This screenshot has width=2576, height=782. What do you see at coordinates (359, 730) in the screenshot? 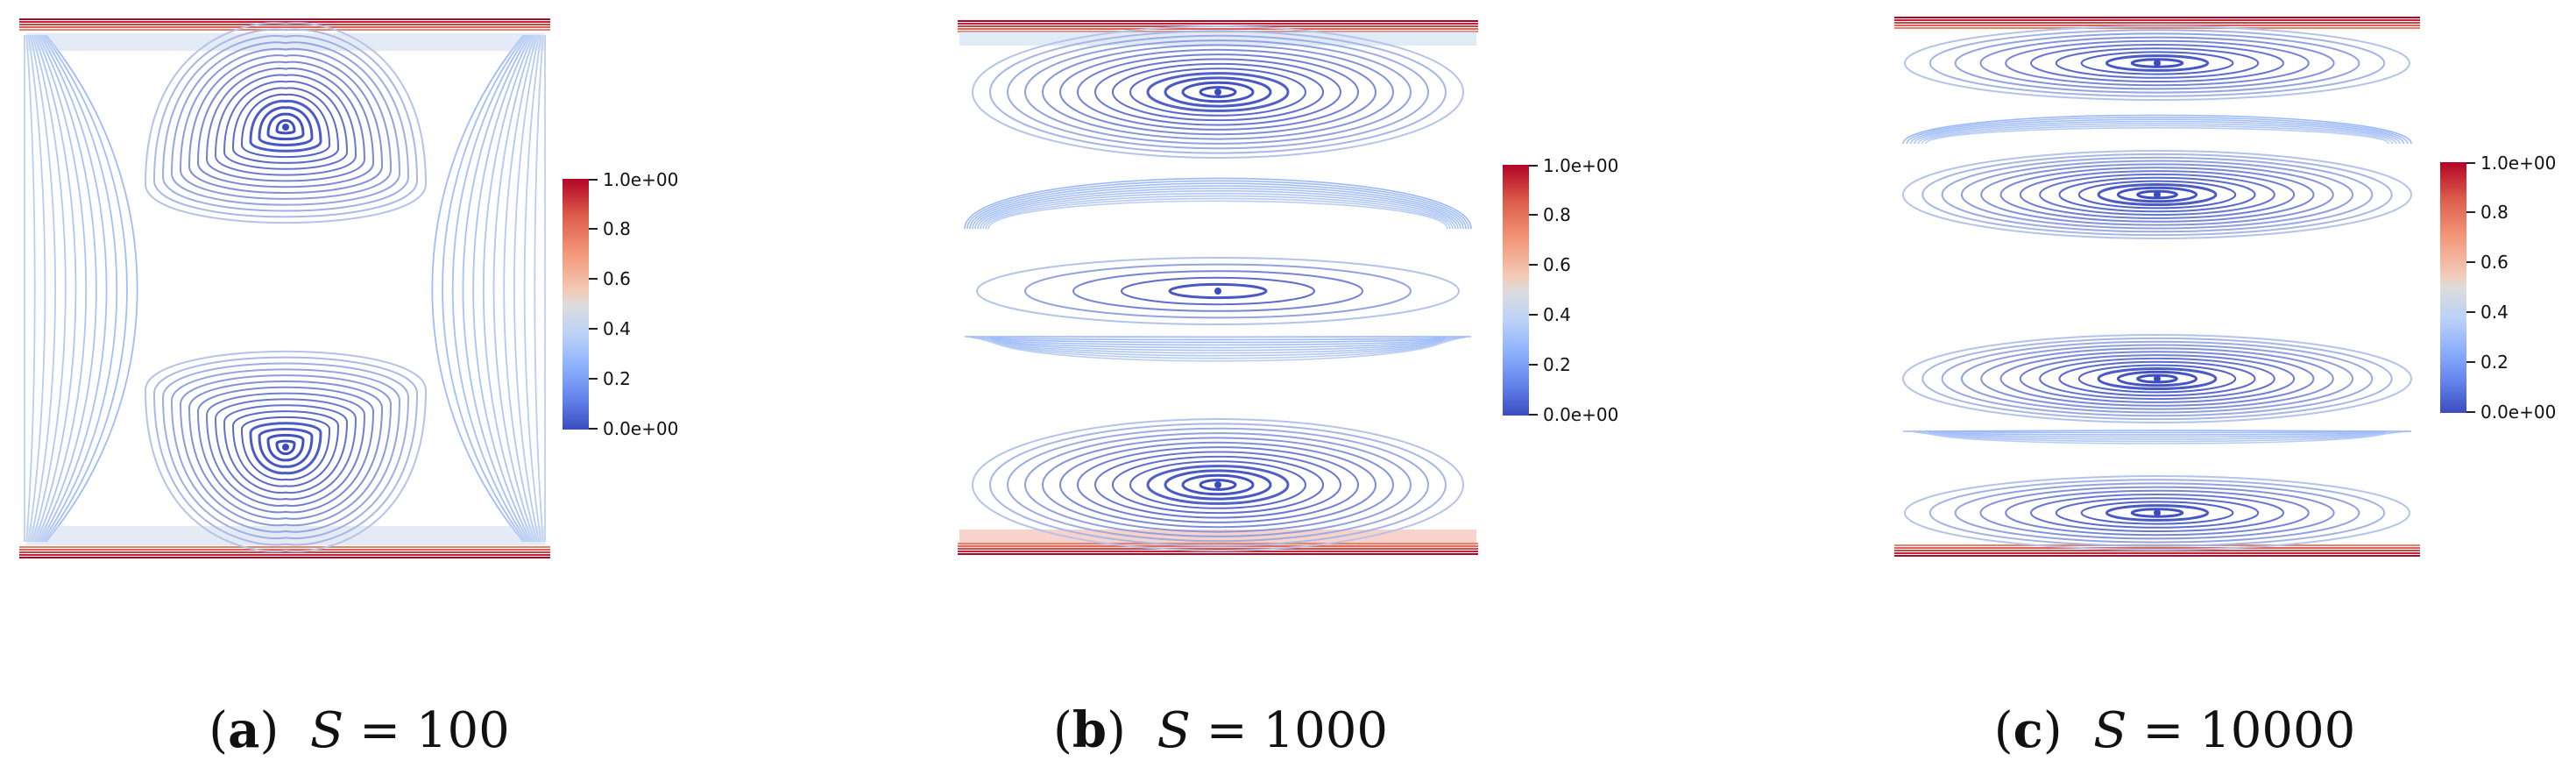
I see `caption-a: (a) S = 100` at bounding box center [359, 730].